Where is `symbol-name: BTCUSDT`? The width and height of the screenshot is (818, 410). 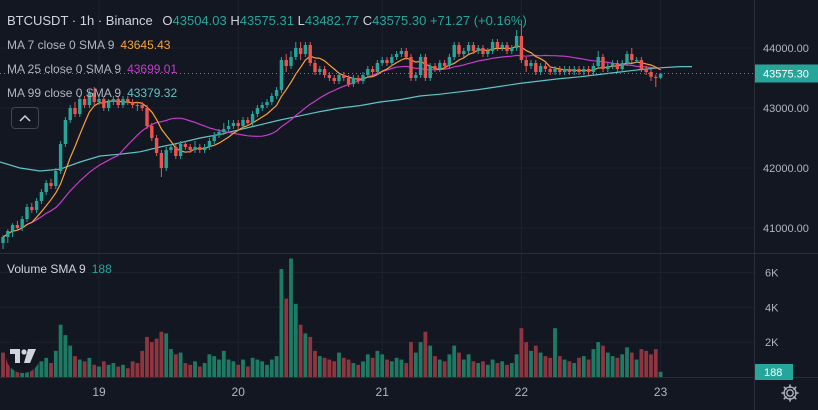
symbol-name: BTCUSDT is located at coordinates (38, 20).